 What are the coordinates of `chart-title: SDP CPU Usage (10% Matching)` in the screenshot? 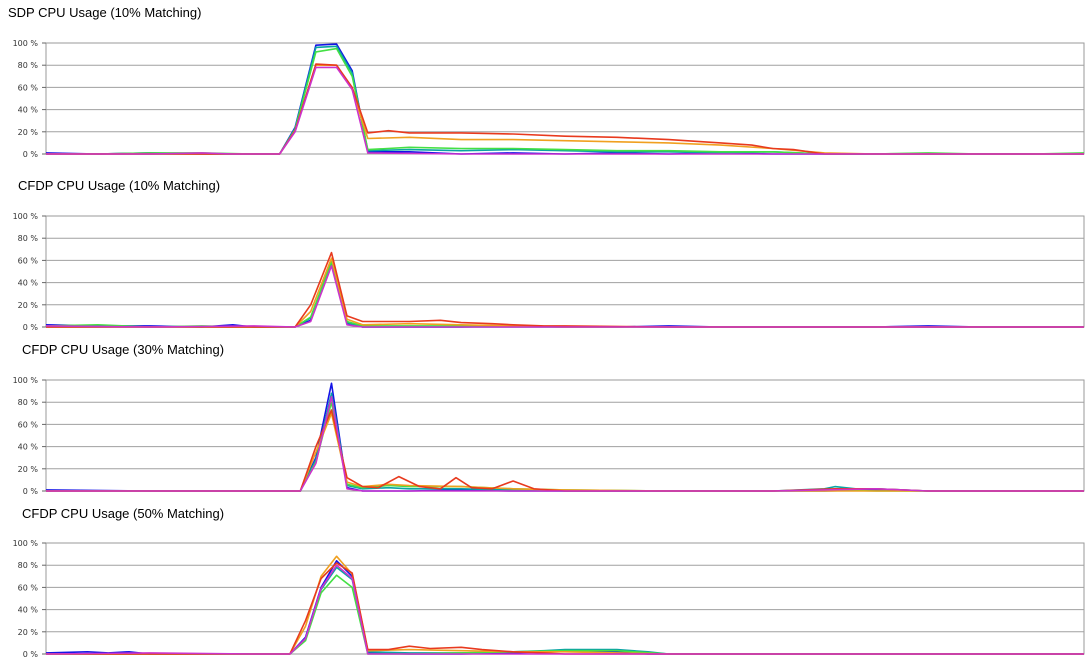 It's located at (105, 12).